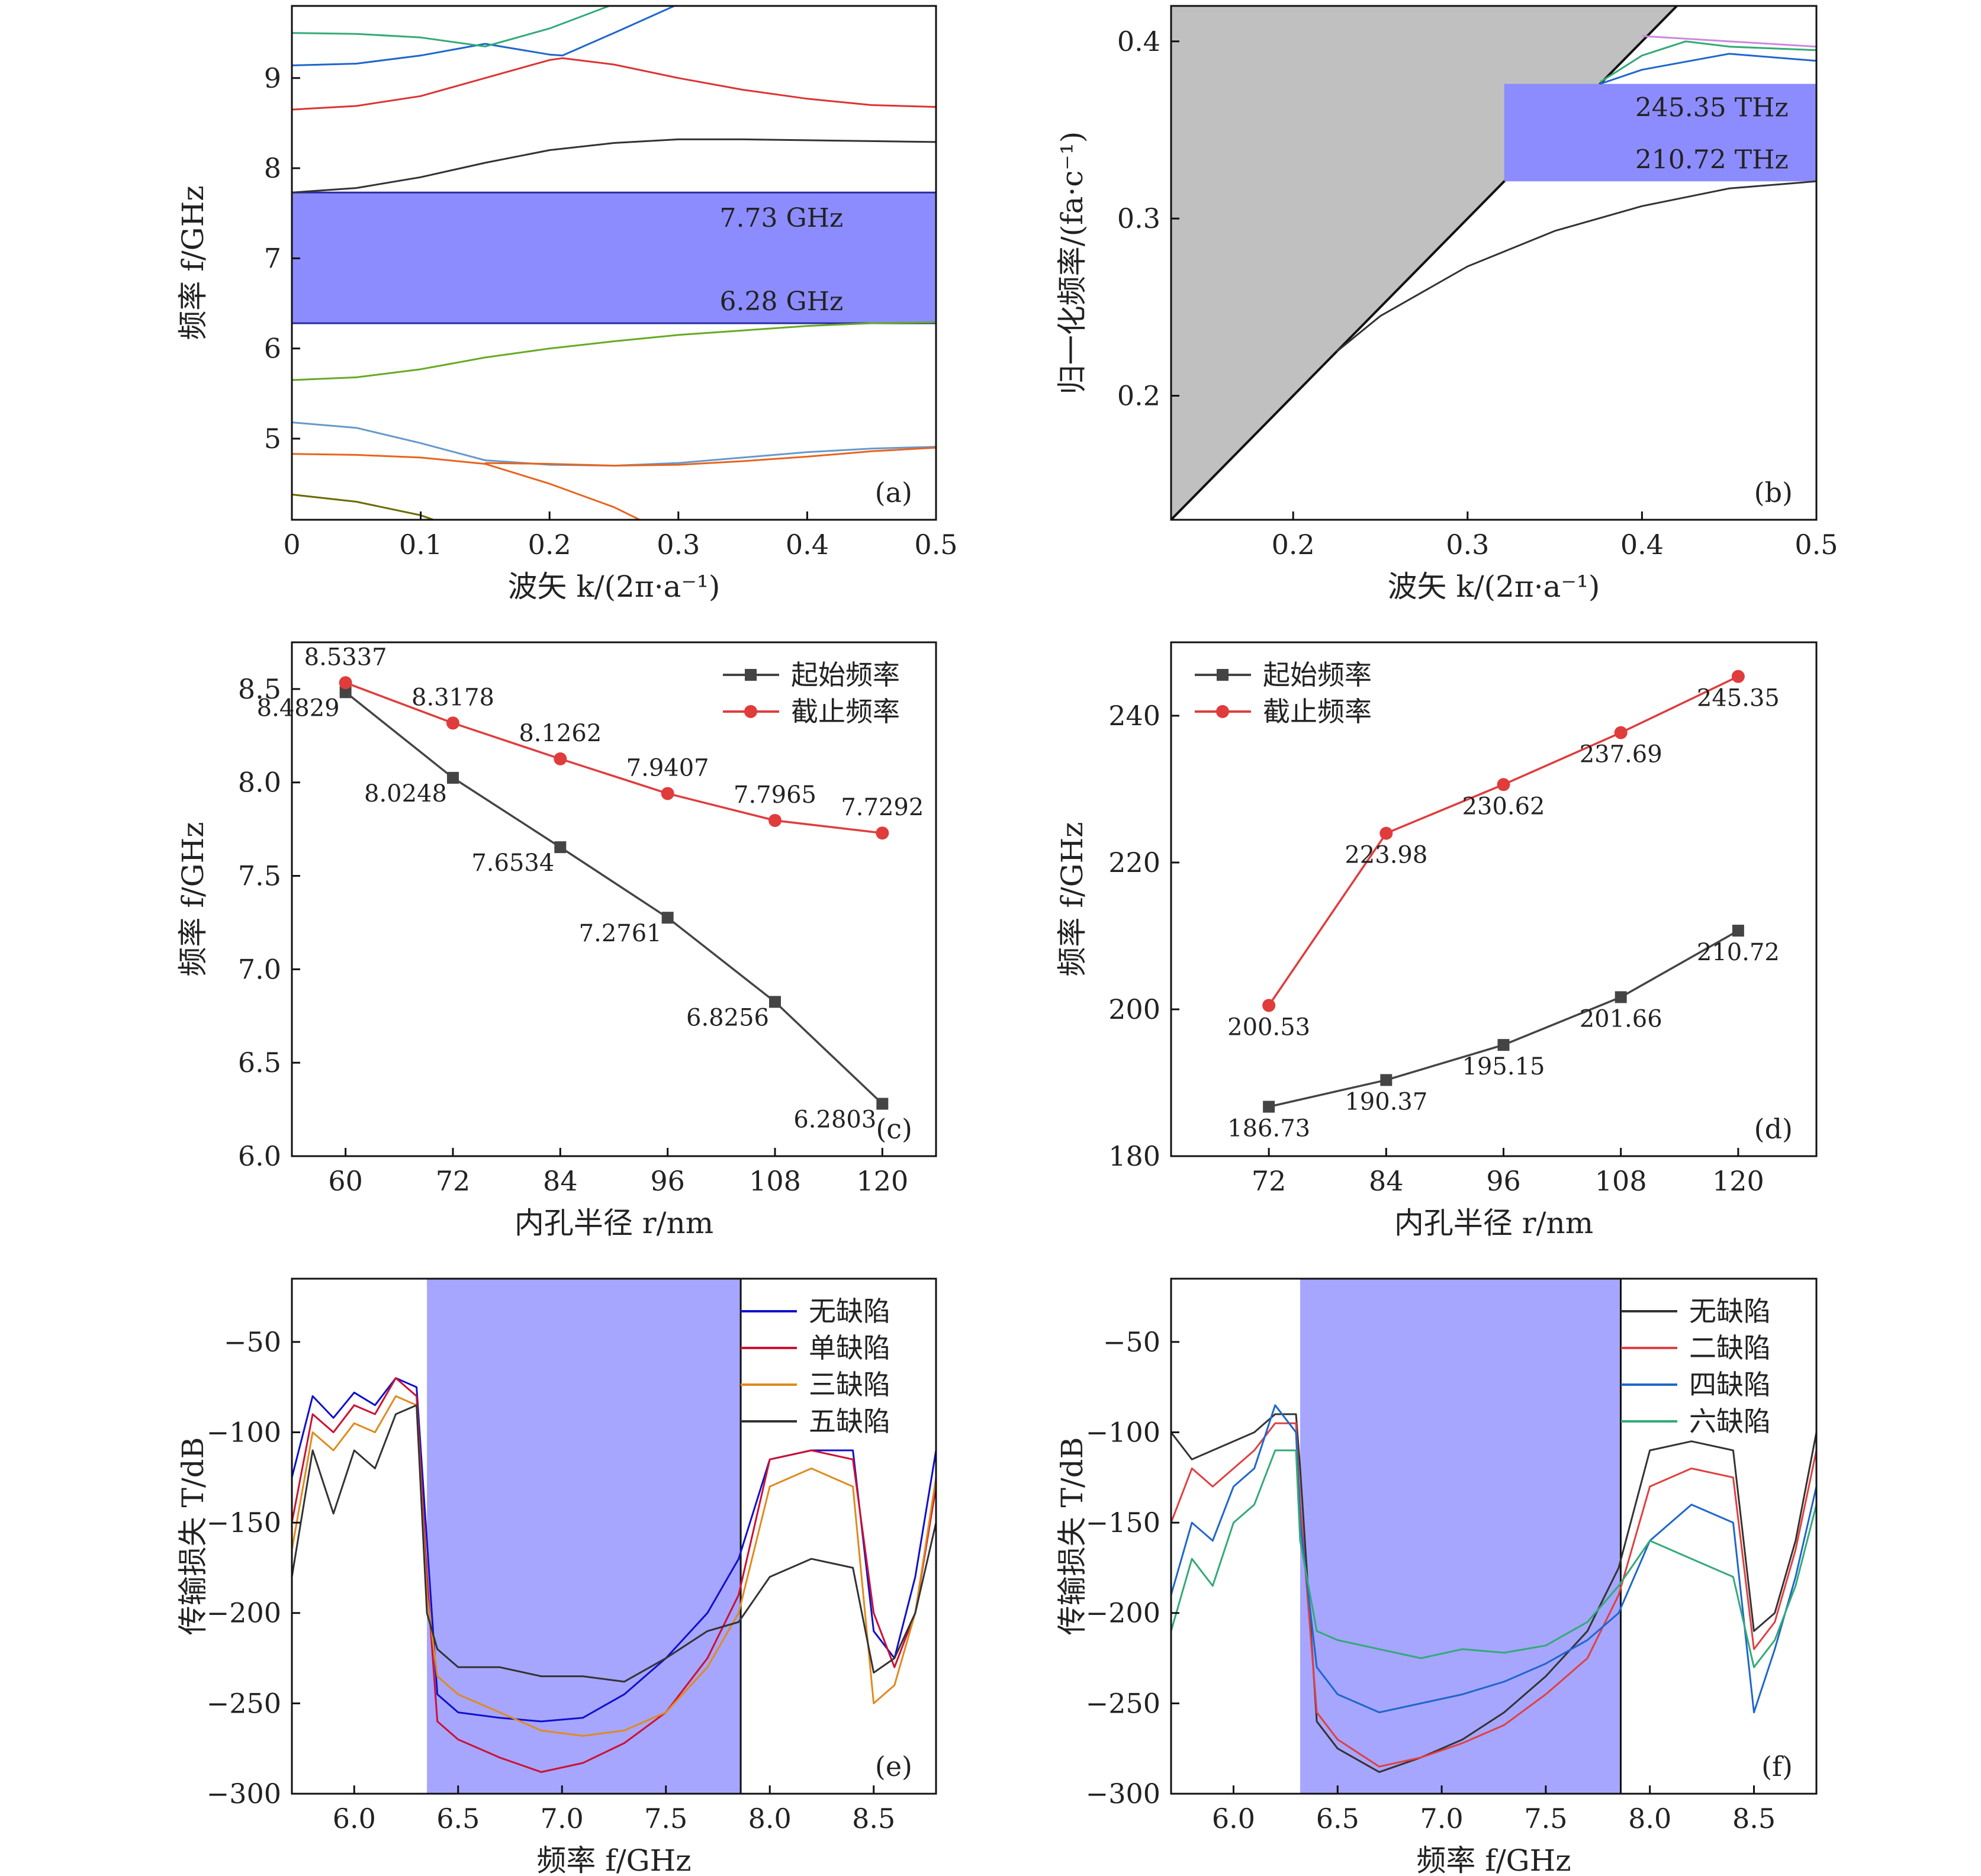 This screenshot has width=1981, height=1876. I want to click on data-label: 223.98, so click(1386, 855).